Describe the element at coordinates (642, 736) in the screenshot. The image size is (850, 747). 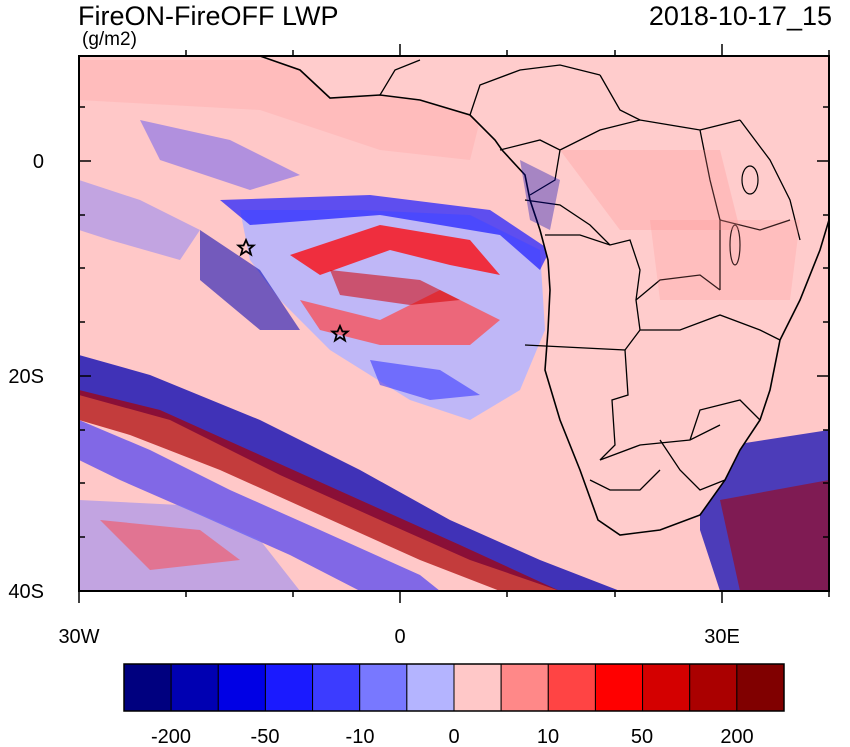
I see `colorbar-label-50: 50` at that location.